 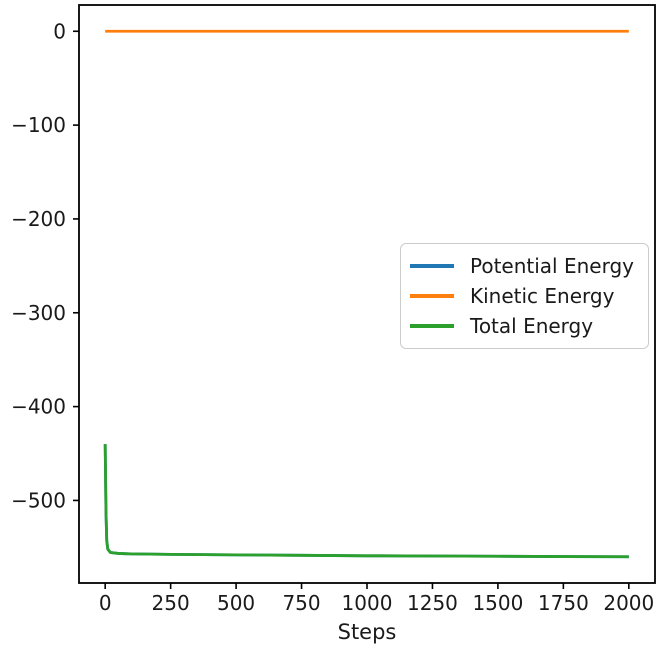 What do you see at coordinates (105, 603) in the screenshot?
I see `x-tick-label: 0` at bounding box center [105, 603].